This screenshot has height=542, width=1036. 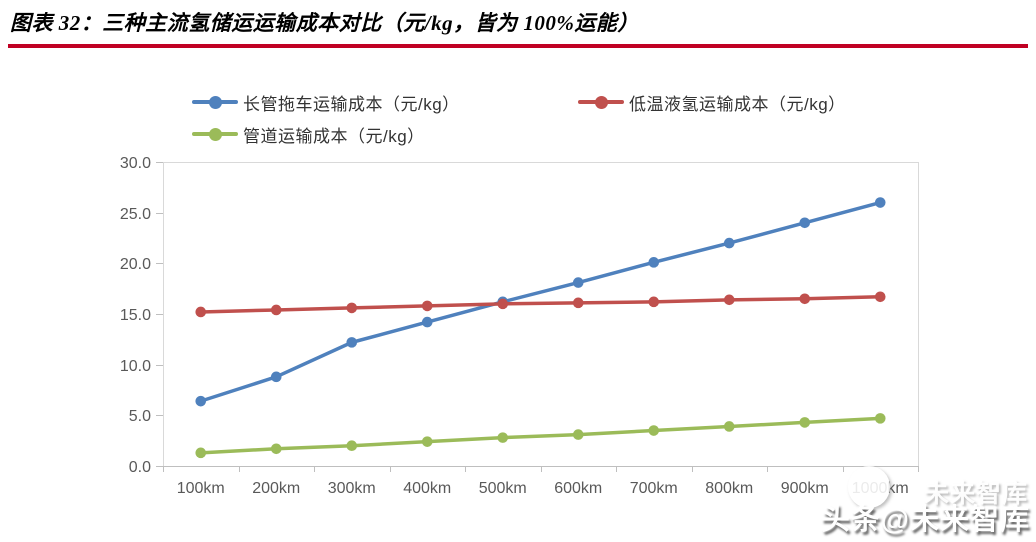 I want to click on legend-label-liquid-hydrogen: 低温液氢运输成本（元/kg）, so click(x=737, y=104).